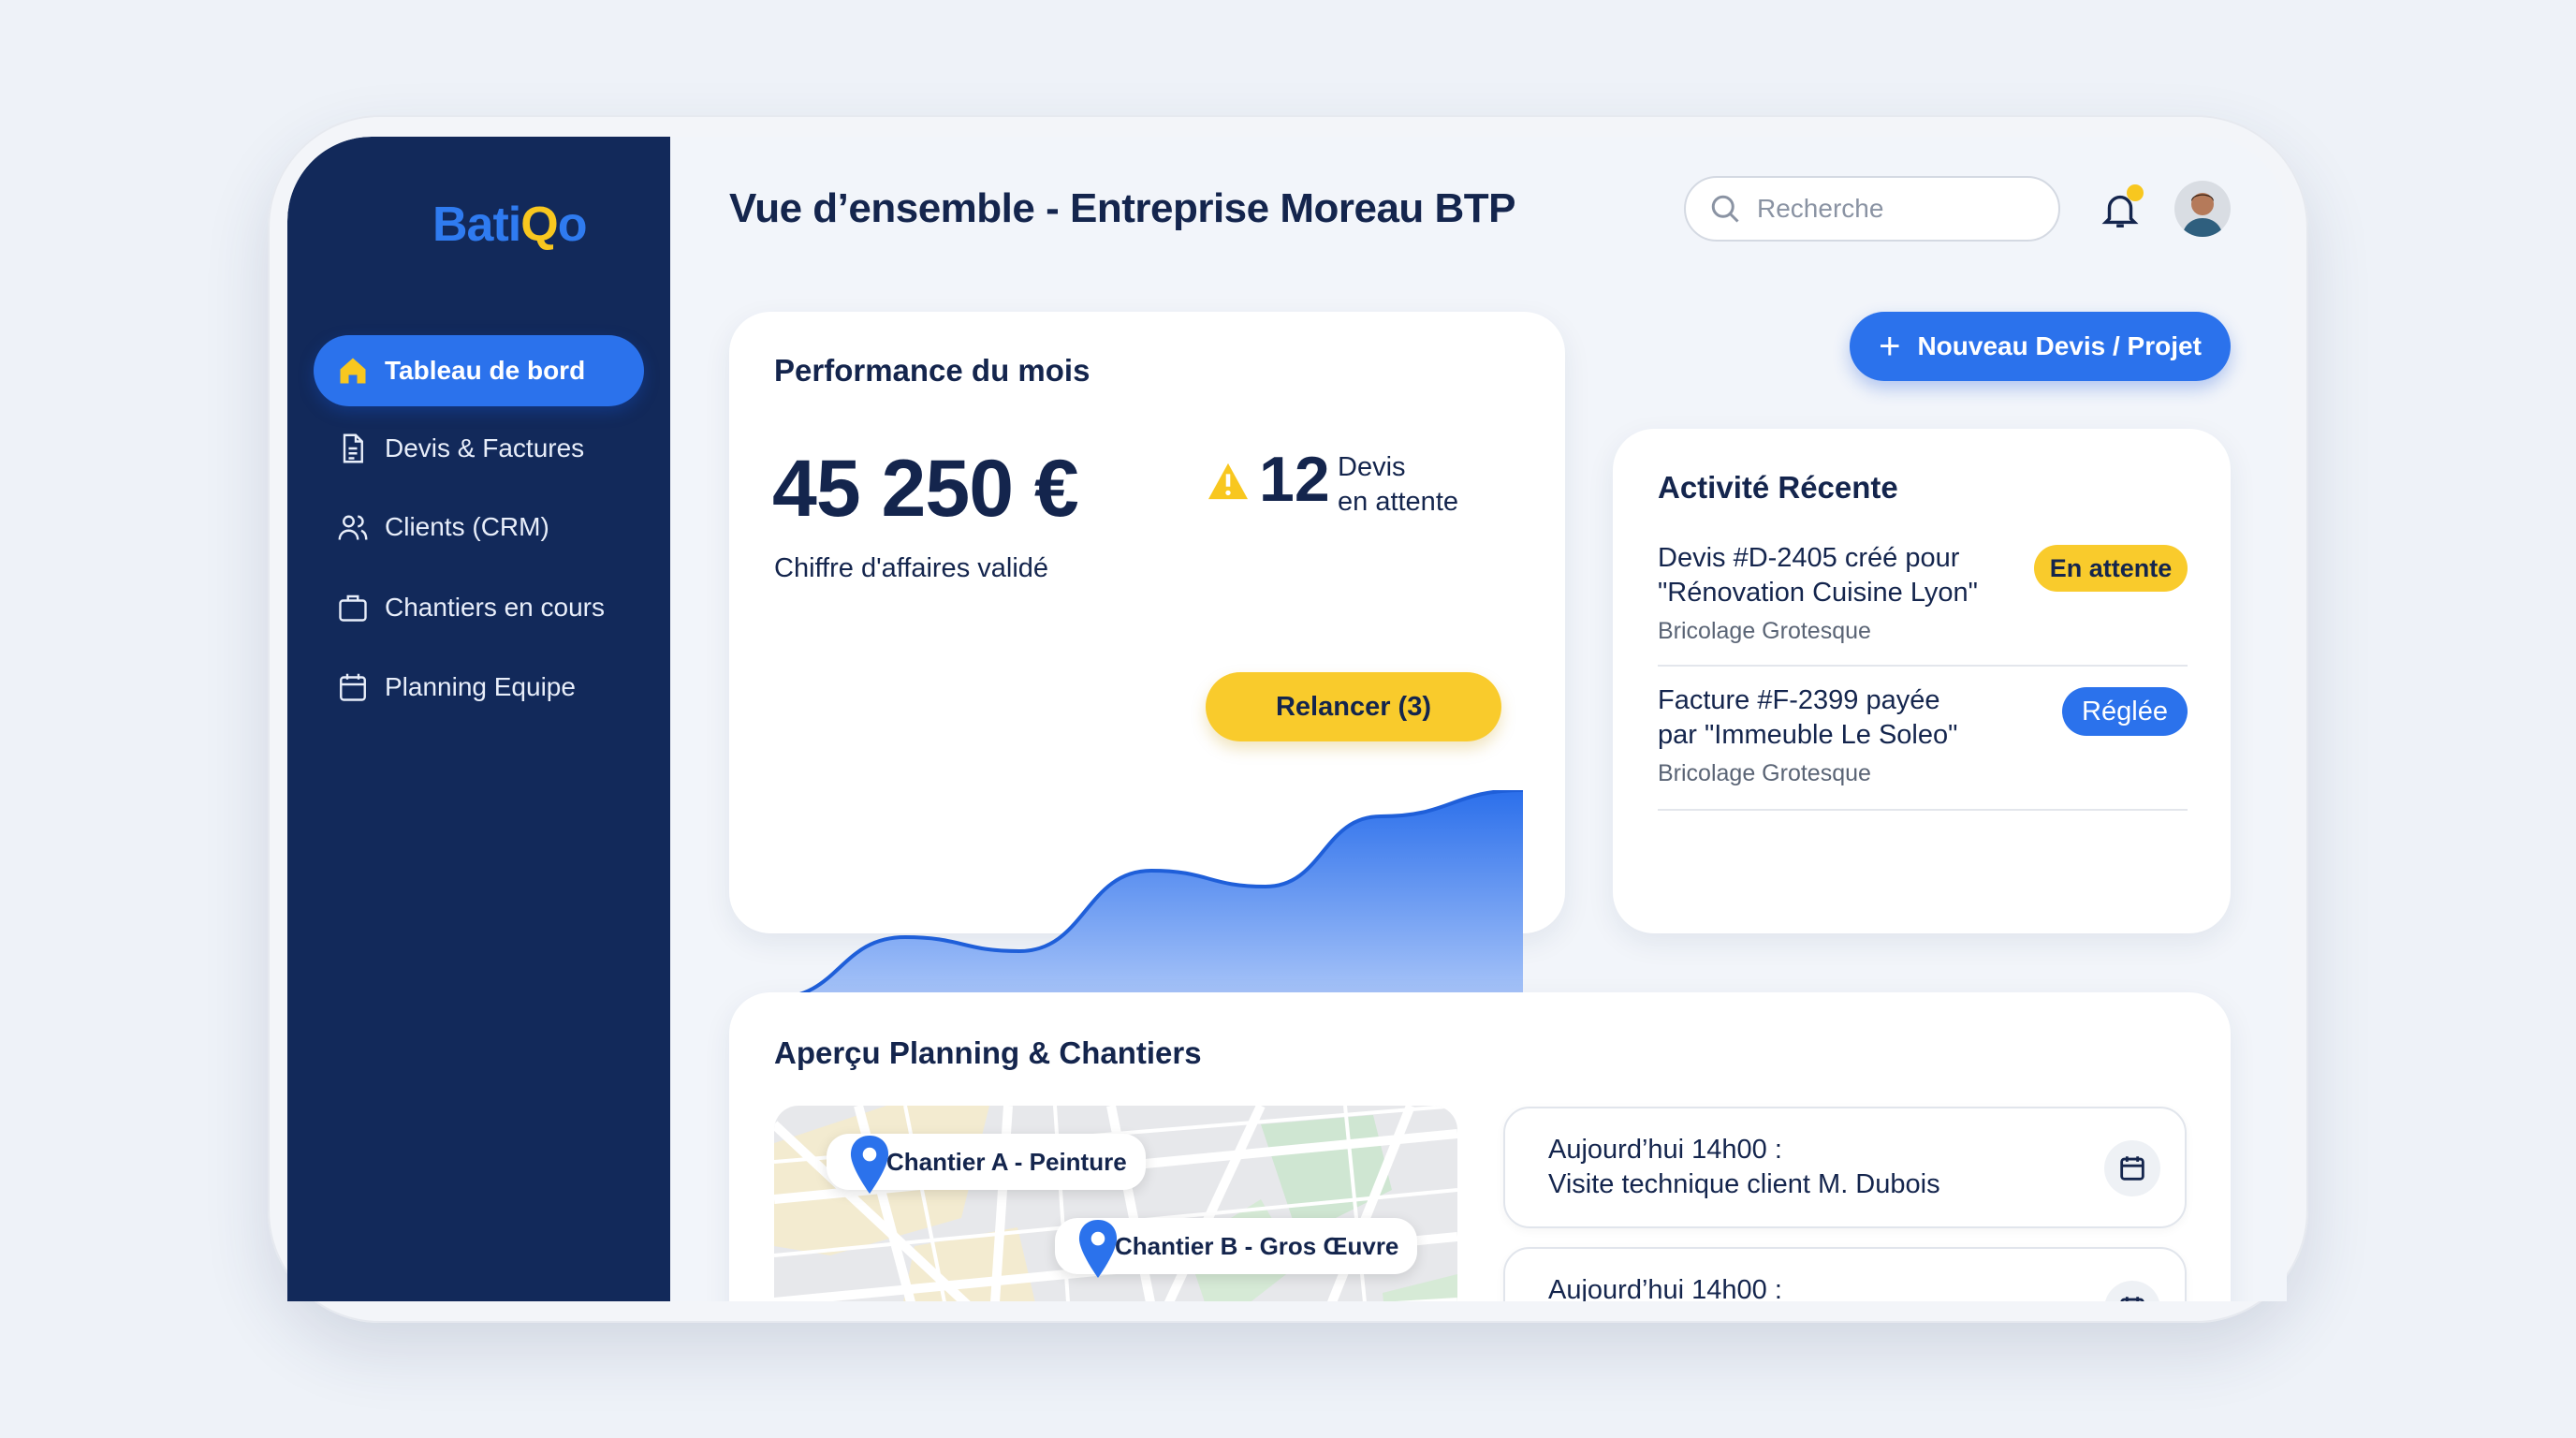 This screenshot has height=1438, width=2576. Describe the element at coordinates (1725, 209) in the screenshot. I see `search-icon` at that location.